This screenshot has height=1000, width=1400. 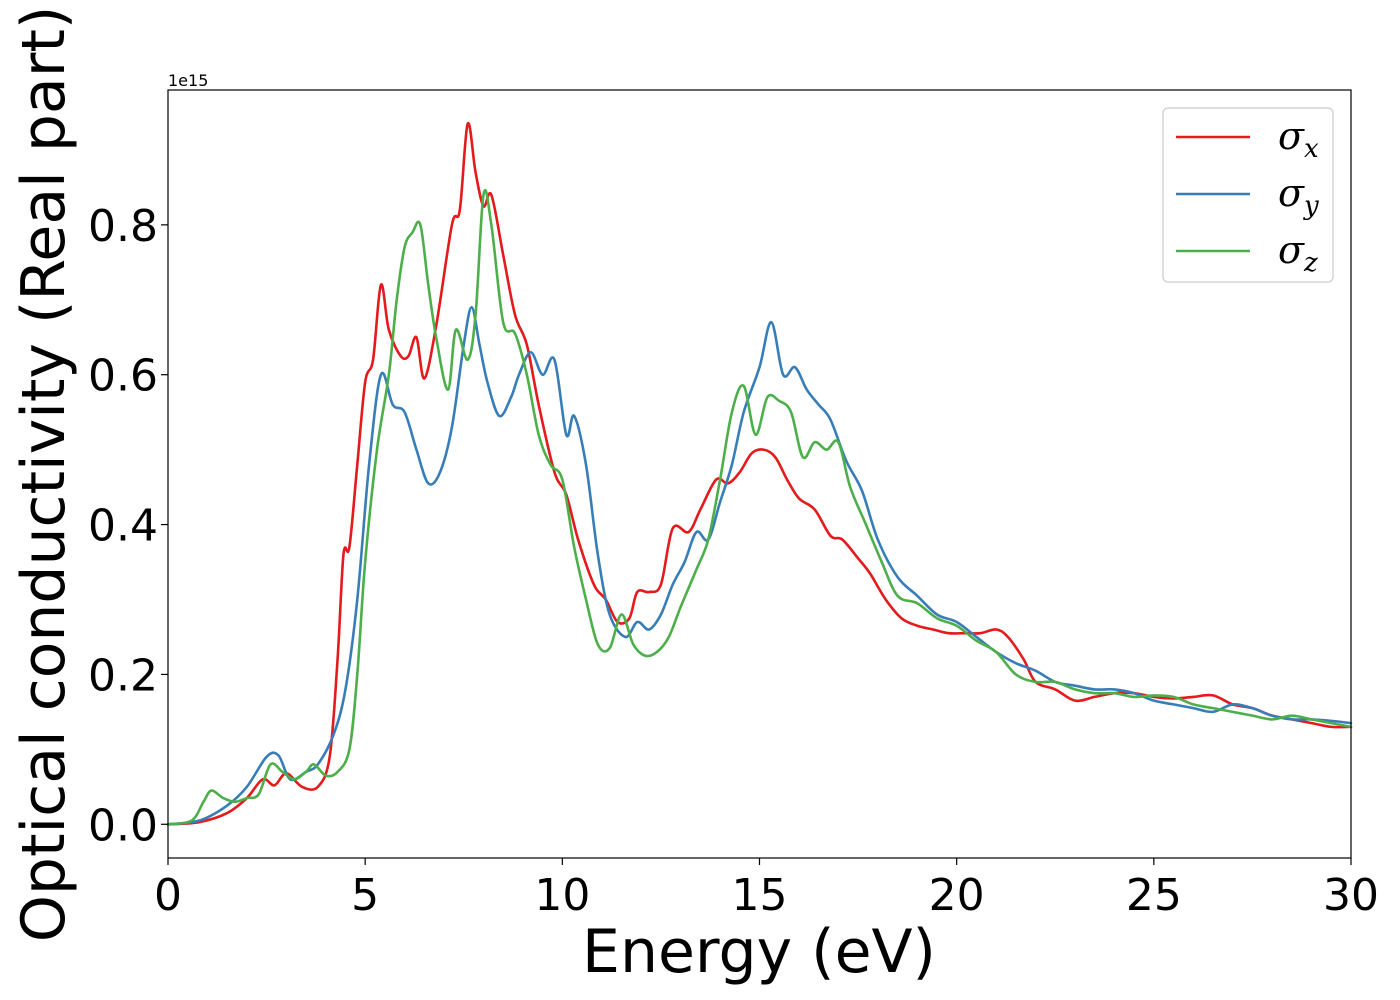 I want to click on x-axis: 0 5 10 15 20 25 30, so click(x=766, y=889).